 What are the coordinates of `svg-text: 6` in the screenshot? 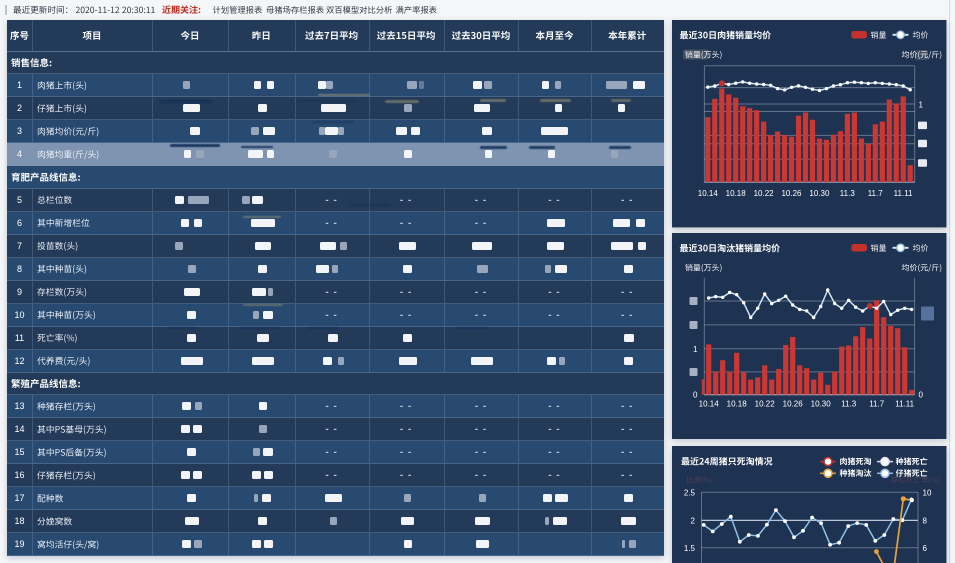 It's located at (925, 547).